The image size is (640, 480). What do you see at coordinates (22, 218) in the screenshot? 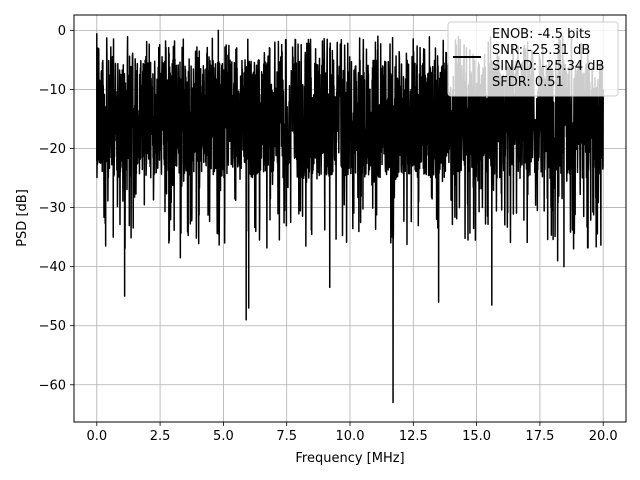
I see `y-axis-label: PSD [dB]` at bounding box center [22, 218].